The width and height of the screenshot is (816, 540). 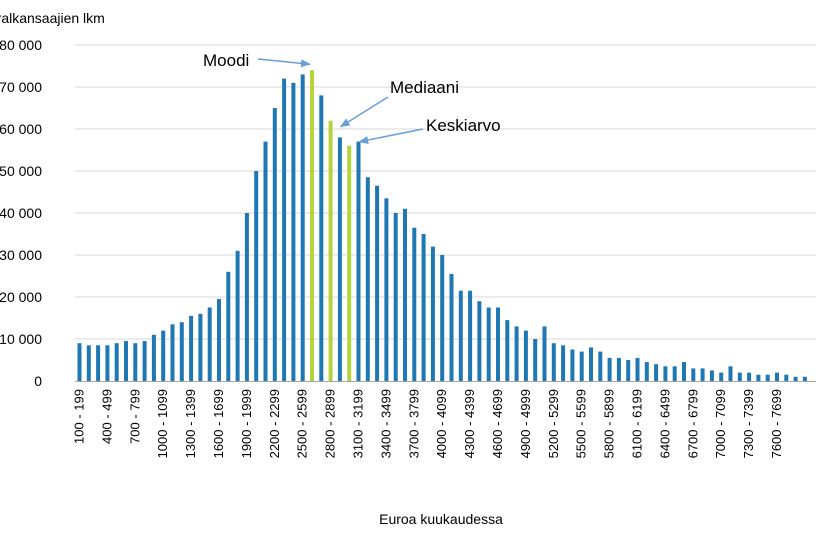 I want to click on x-tick-label: 4900 - 4999, so click(x=525, y=423).